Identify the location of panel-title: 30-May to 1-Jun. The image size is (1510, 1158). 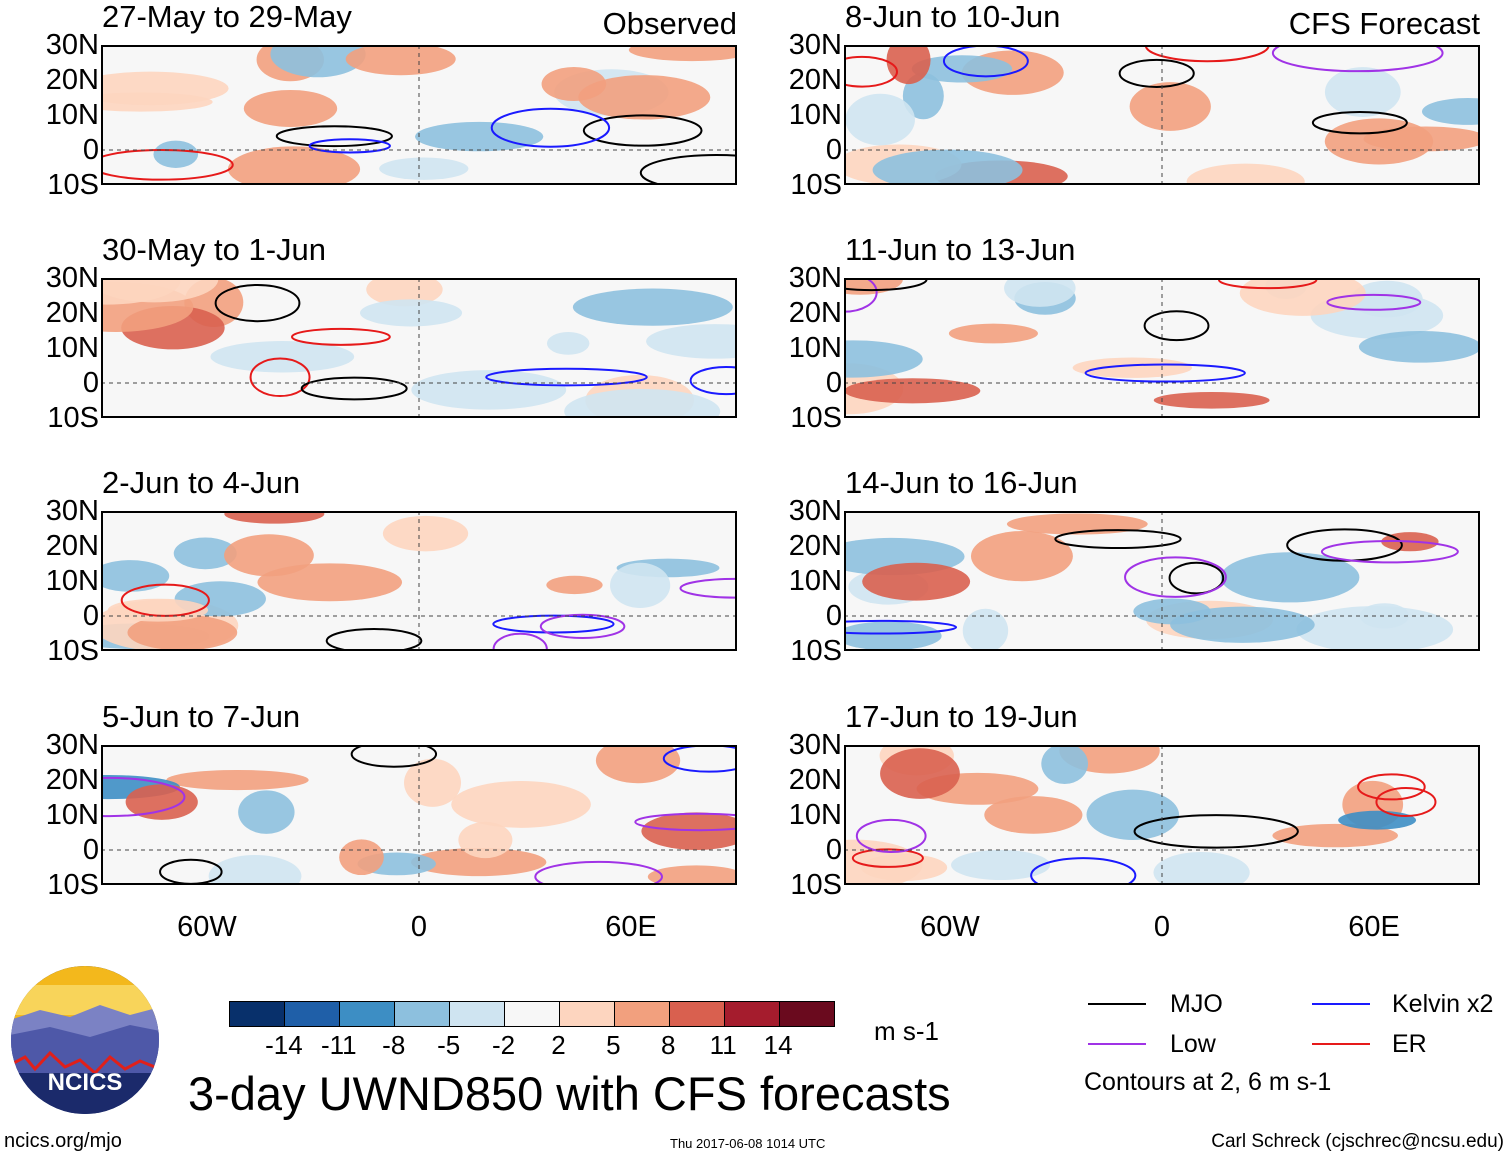
(214, 249).